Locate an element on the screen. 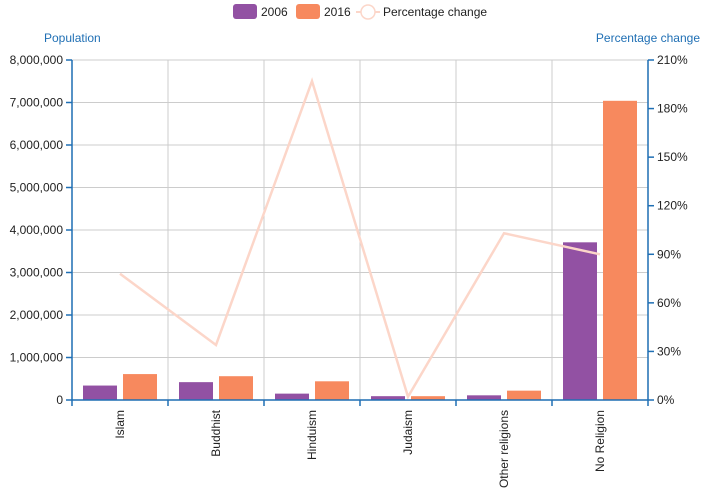  right-tick-label: 60% is located at coordinates (669, 303).